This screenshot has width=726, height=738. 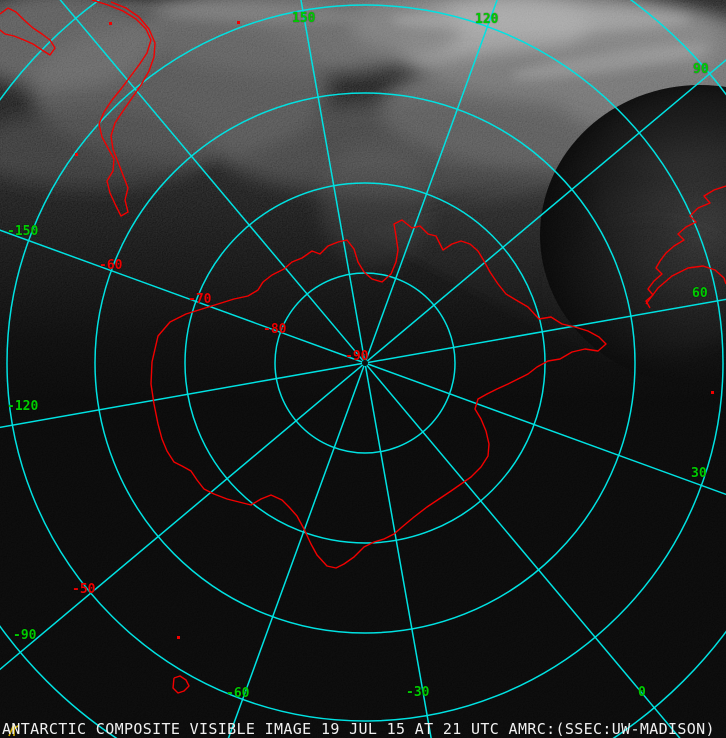 What do you see at coordinates (275, 329) in the screenshot?
I see `latitude-label: -80` at bounding box center [275, 329].